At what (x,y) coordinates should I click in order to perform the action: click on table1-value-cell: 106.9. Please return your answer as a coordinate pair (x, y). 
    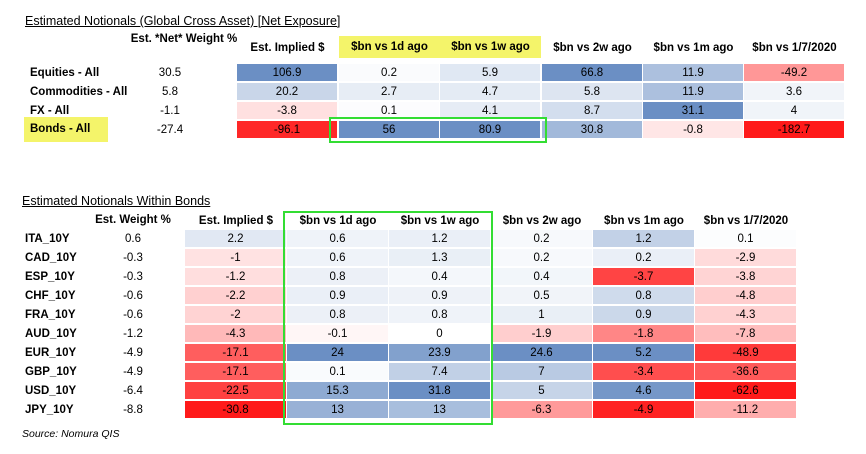
    Looking at the image, I should click on (287, 73).